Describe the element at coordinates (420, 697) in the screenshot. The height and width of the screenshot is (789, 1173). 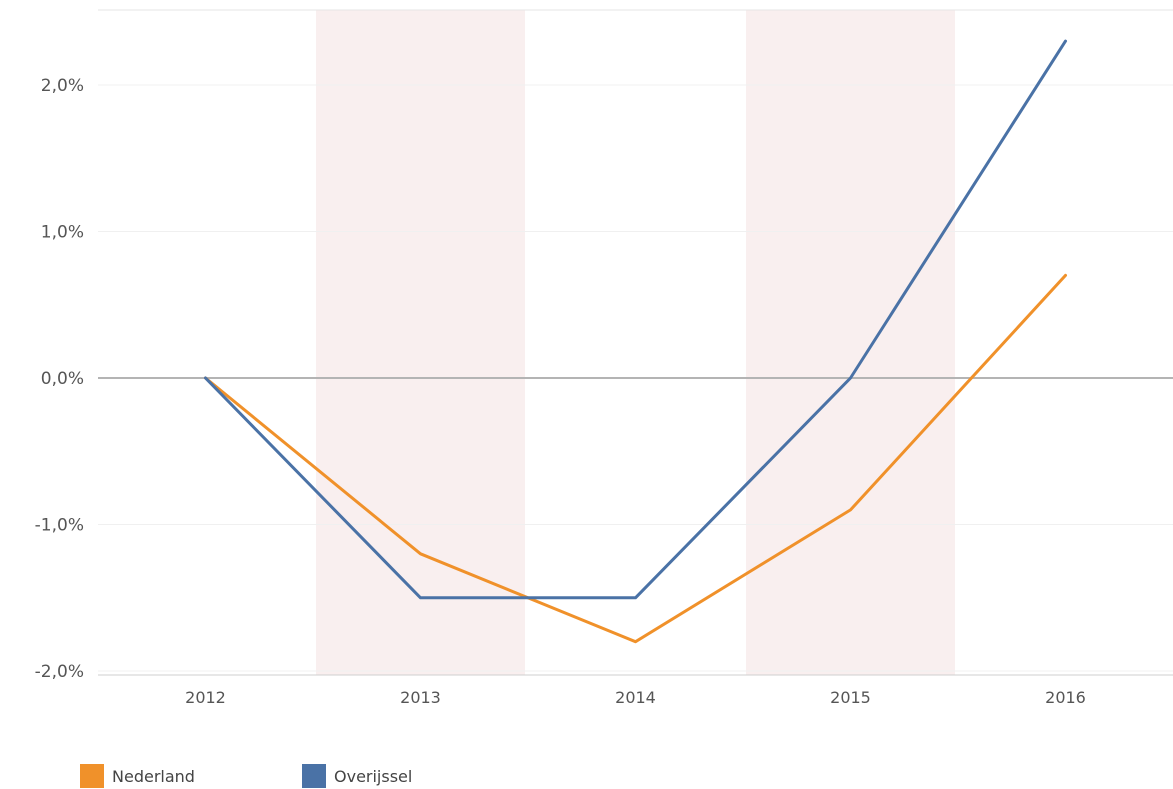
I see `x-tick-label: 2013` at that location.